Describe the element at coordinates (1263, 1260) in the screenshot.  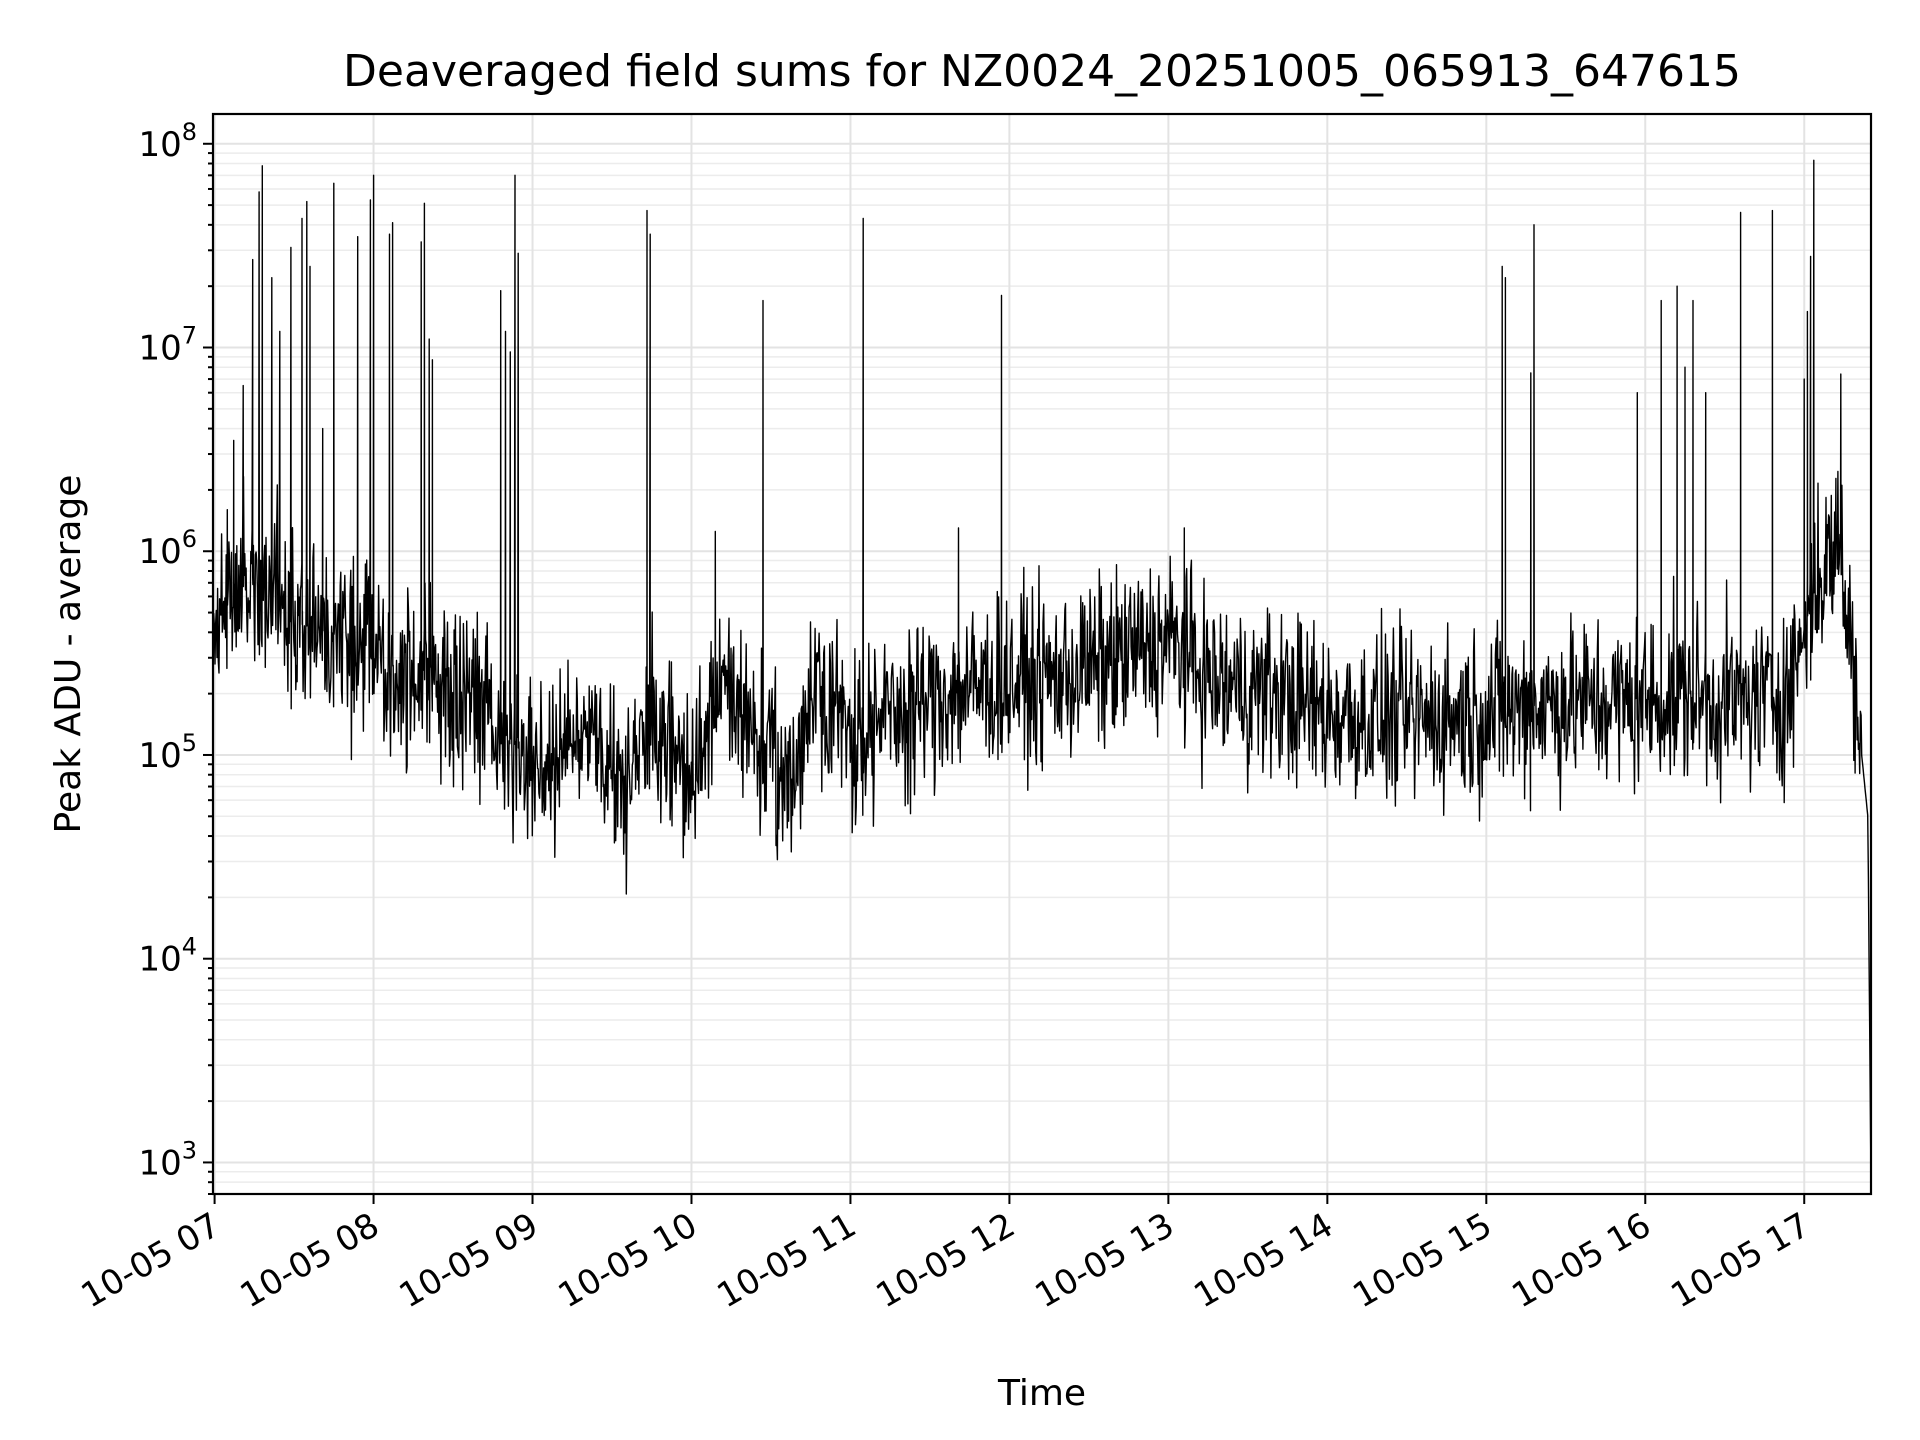
I see `x-tick-label: 10-05 14` at that location.